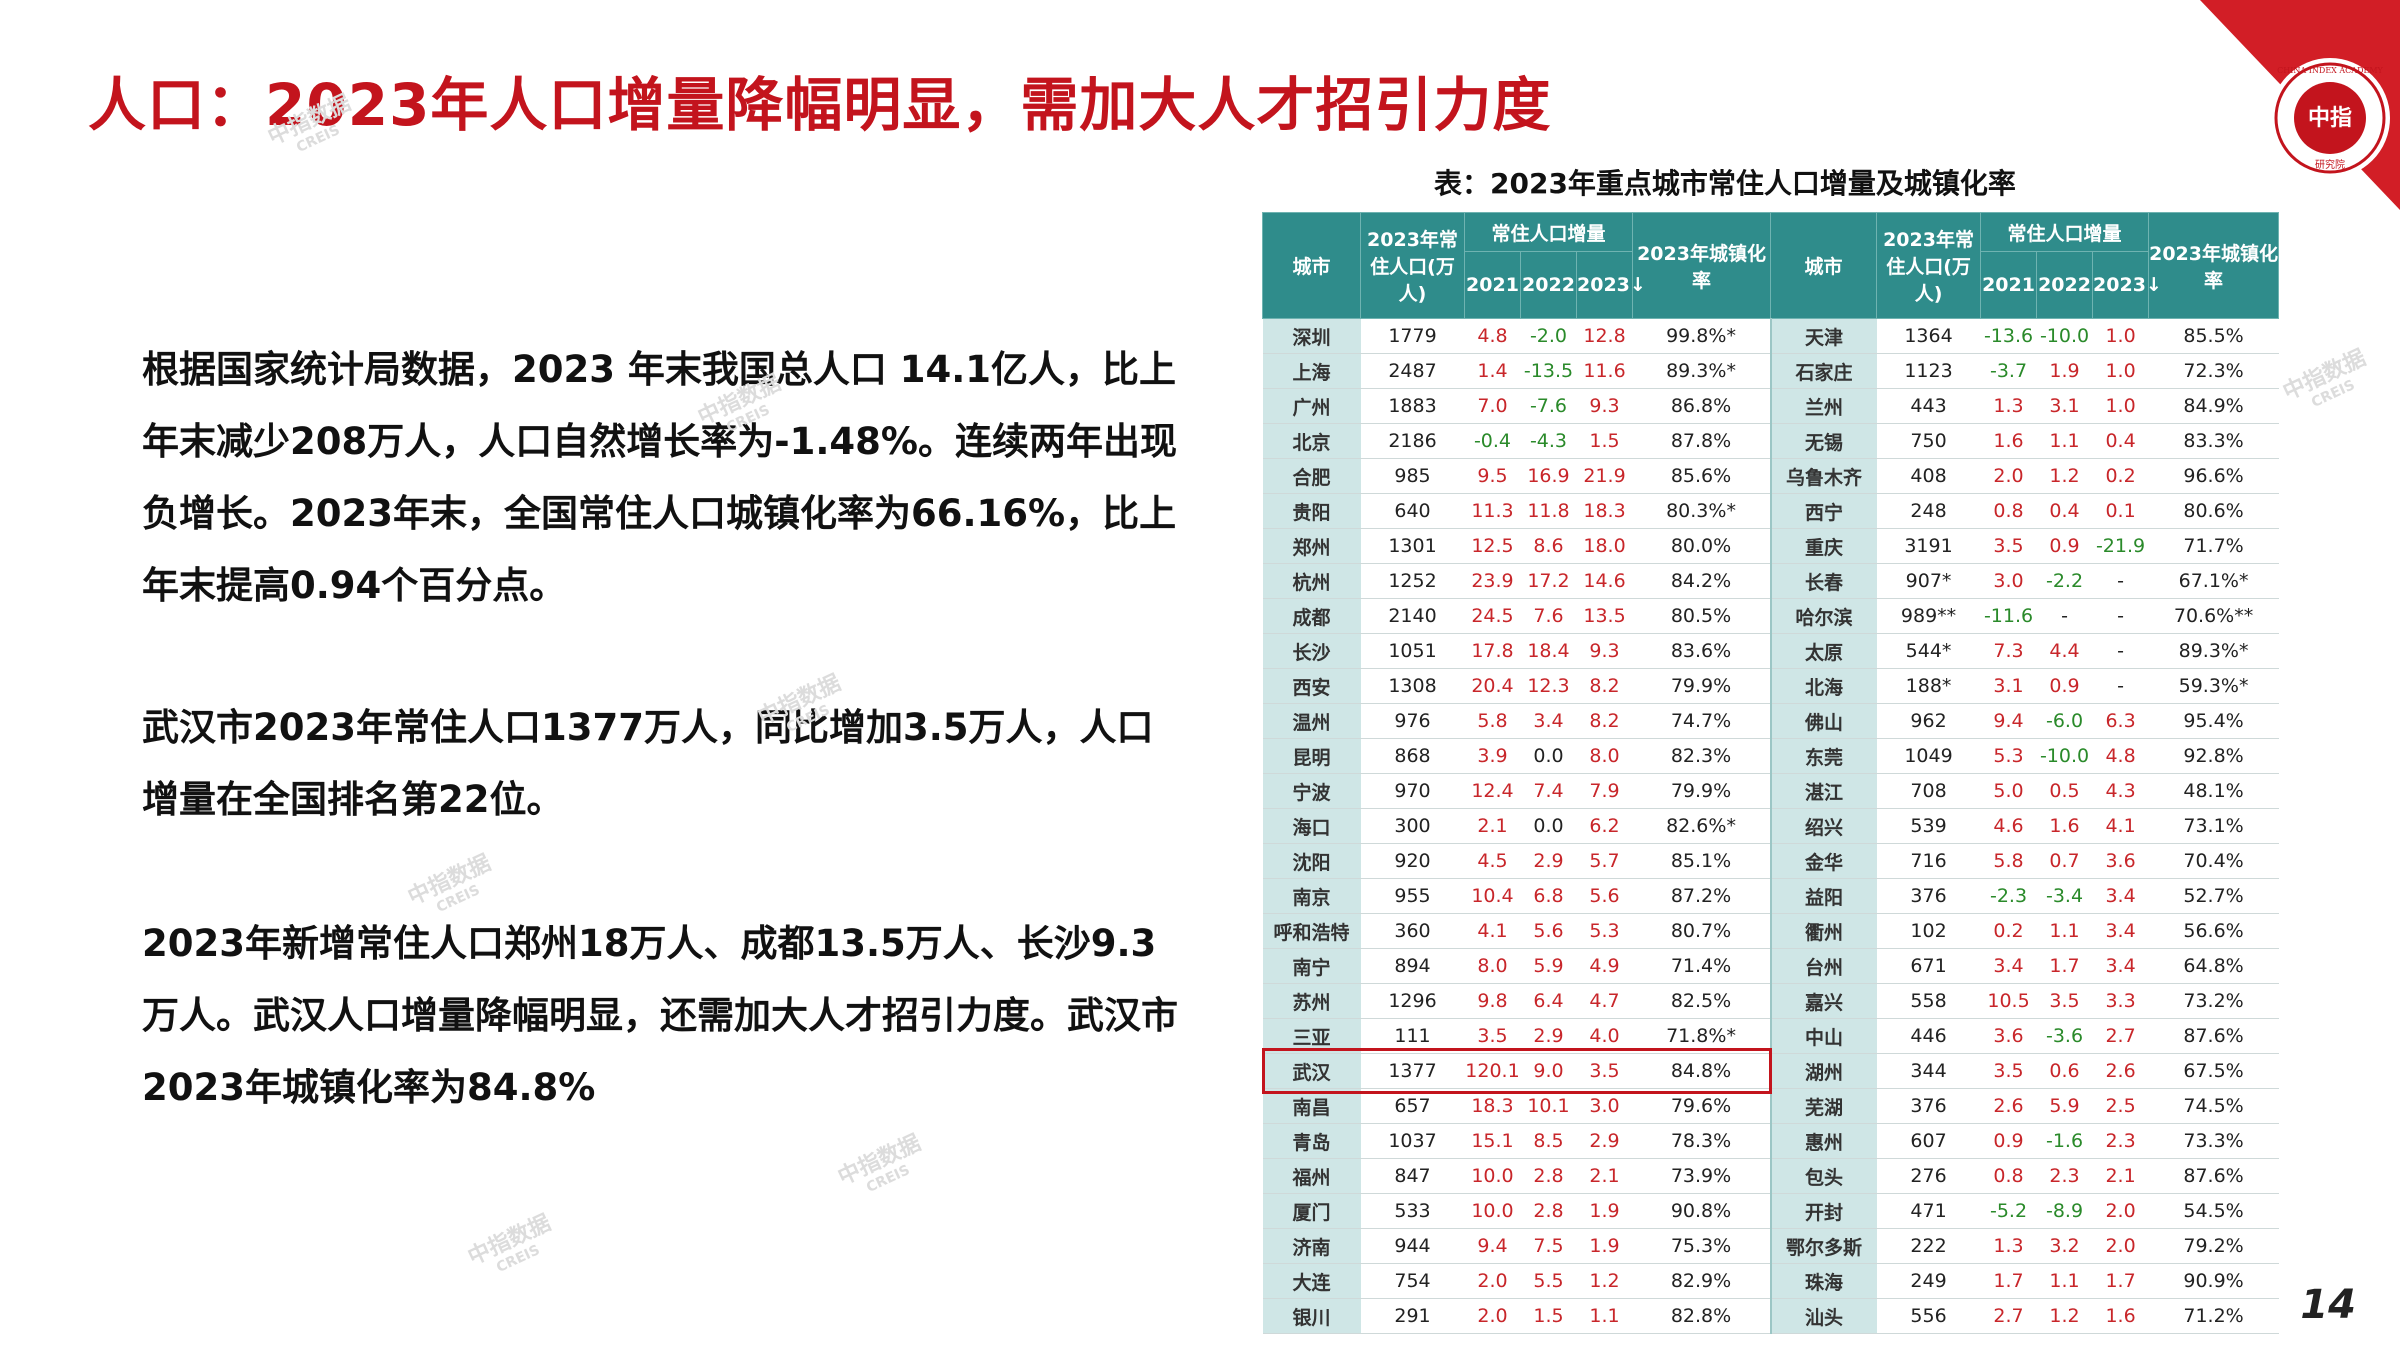 Image resolution: width=2400 pixels, height=1350 pixels. Describe the element at coordinates (1928, 406) in the screenshot. I see `value-cell: 443` at that location.